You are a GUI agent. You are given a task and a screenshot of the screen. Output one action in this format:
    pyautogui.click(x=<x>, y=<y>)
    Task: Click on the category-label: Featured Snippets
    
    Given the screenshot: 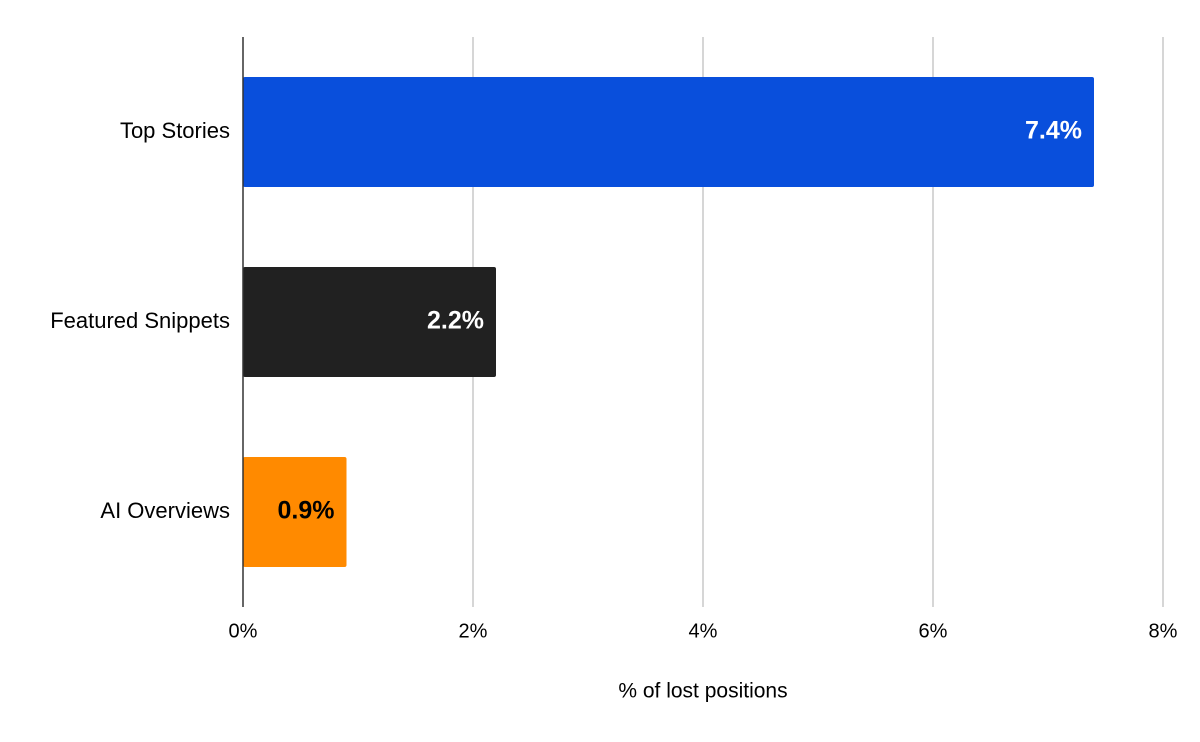 What is the action you would take?
    pyautogui.click(x=140, y=320)
    